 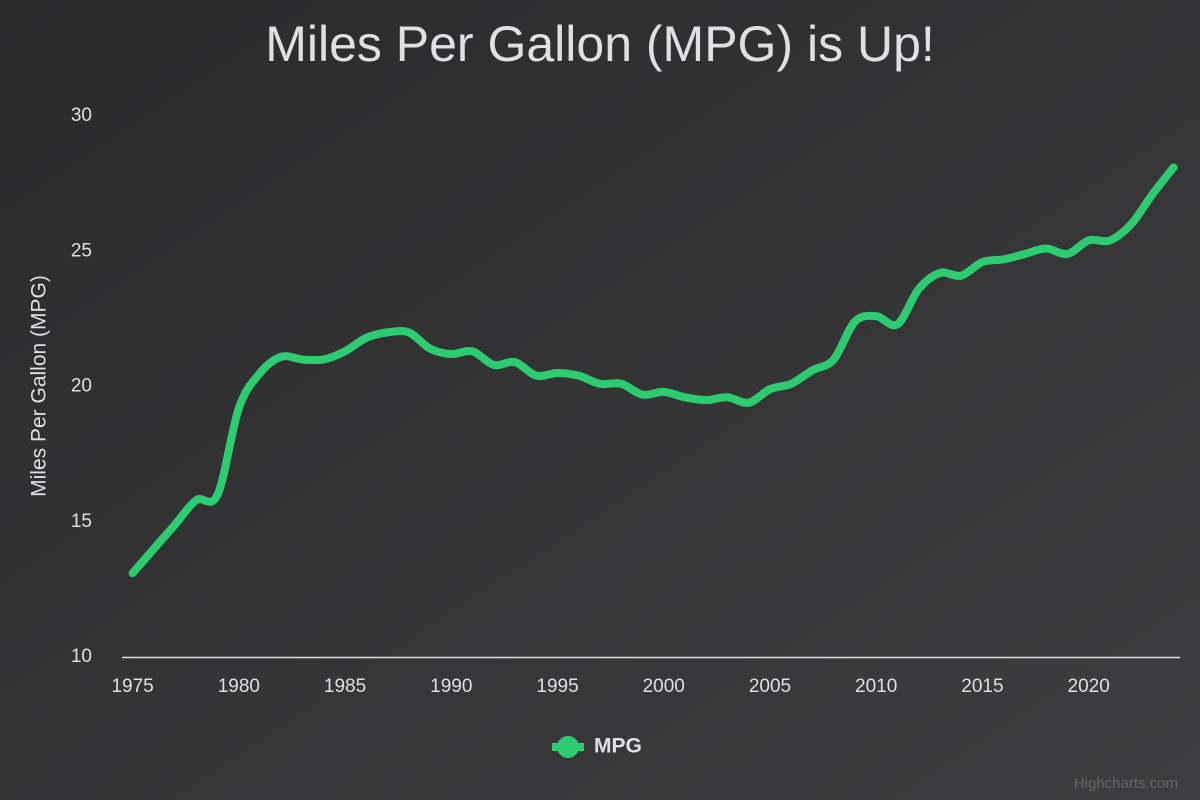 What do you see at coordinates (239, 686) in the screenshot?
I see `x-tick-label: 1980` at bounding box center [239, 686].